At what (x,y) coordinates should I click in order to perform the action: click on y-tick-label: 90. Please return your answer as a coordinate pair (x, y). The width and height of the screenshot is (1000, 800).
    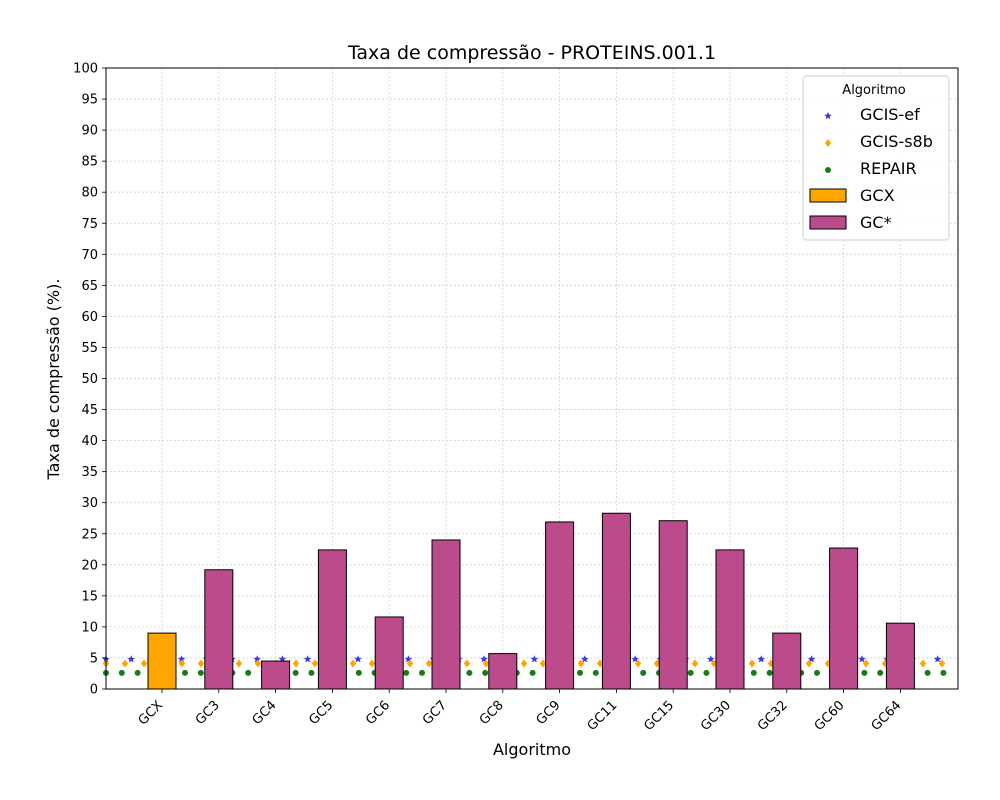
    Looking at the image, I should click on (89, 131).